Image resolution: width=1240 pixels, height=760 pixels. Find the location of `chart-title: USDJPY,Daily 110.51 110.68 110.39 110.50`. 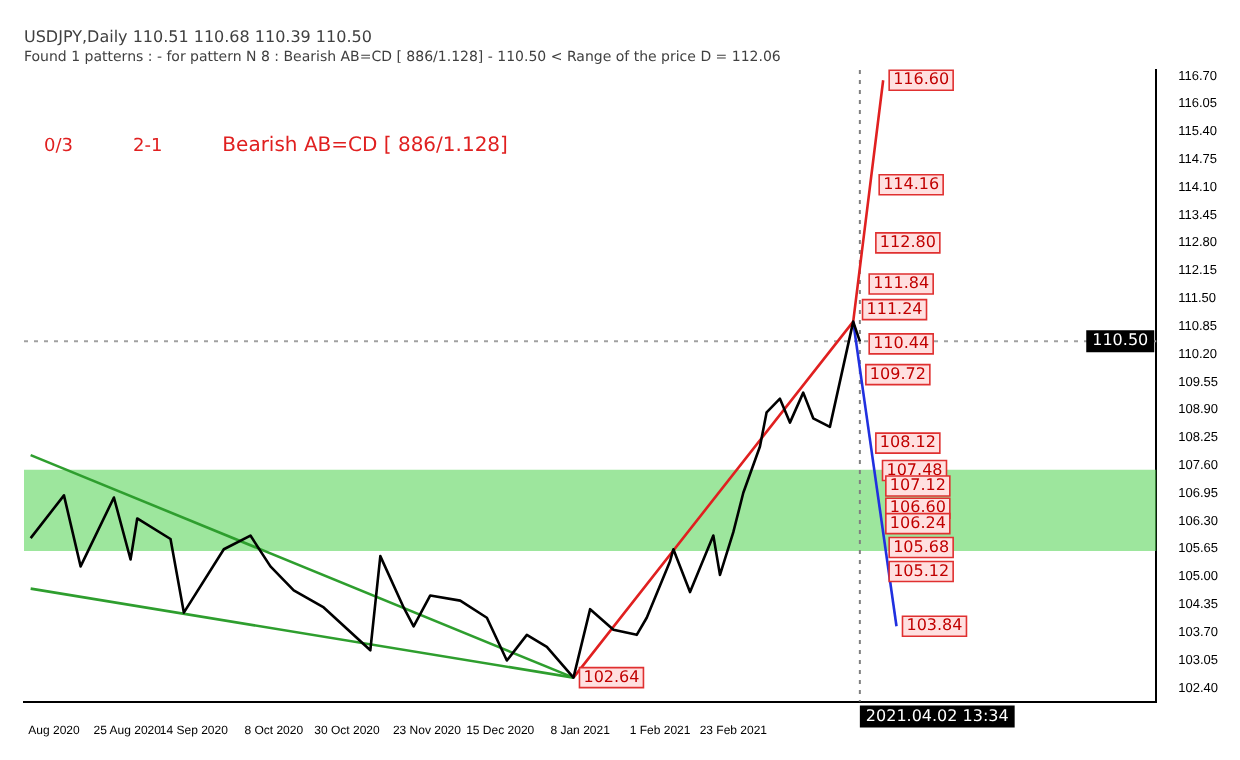

chart-title: USDJPY,Daily 110.51 110.68 110.39 110.50 is located at coordinates (198, 36).